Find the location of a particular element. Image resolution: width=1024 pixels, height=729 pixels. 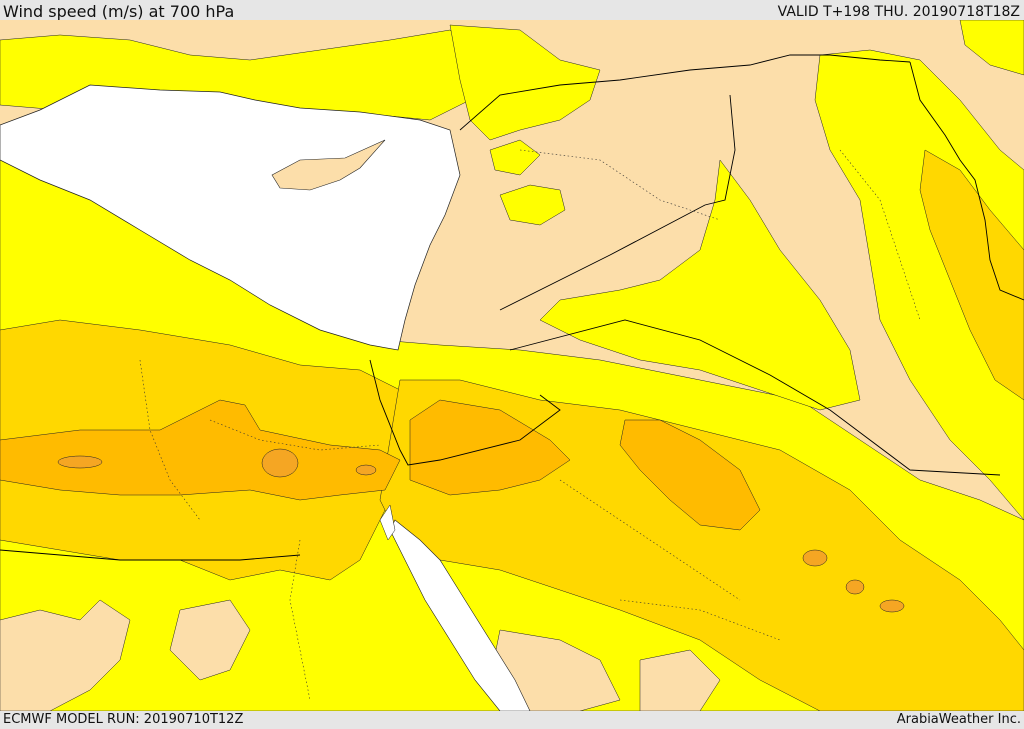

iraq-yellow-band is located at coordinates (700, 285).